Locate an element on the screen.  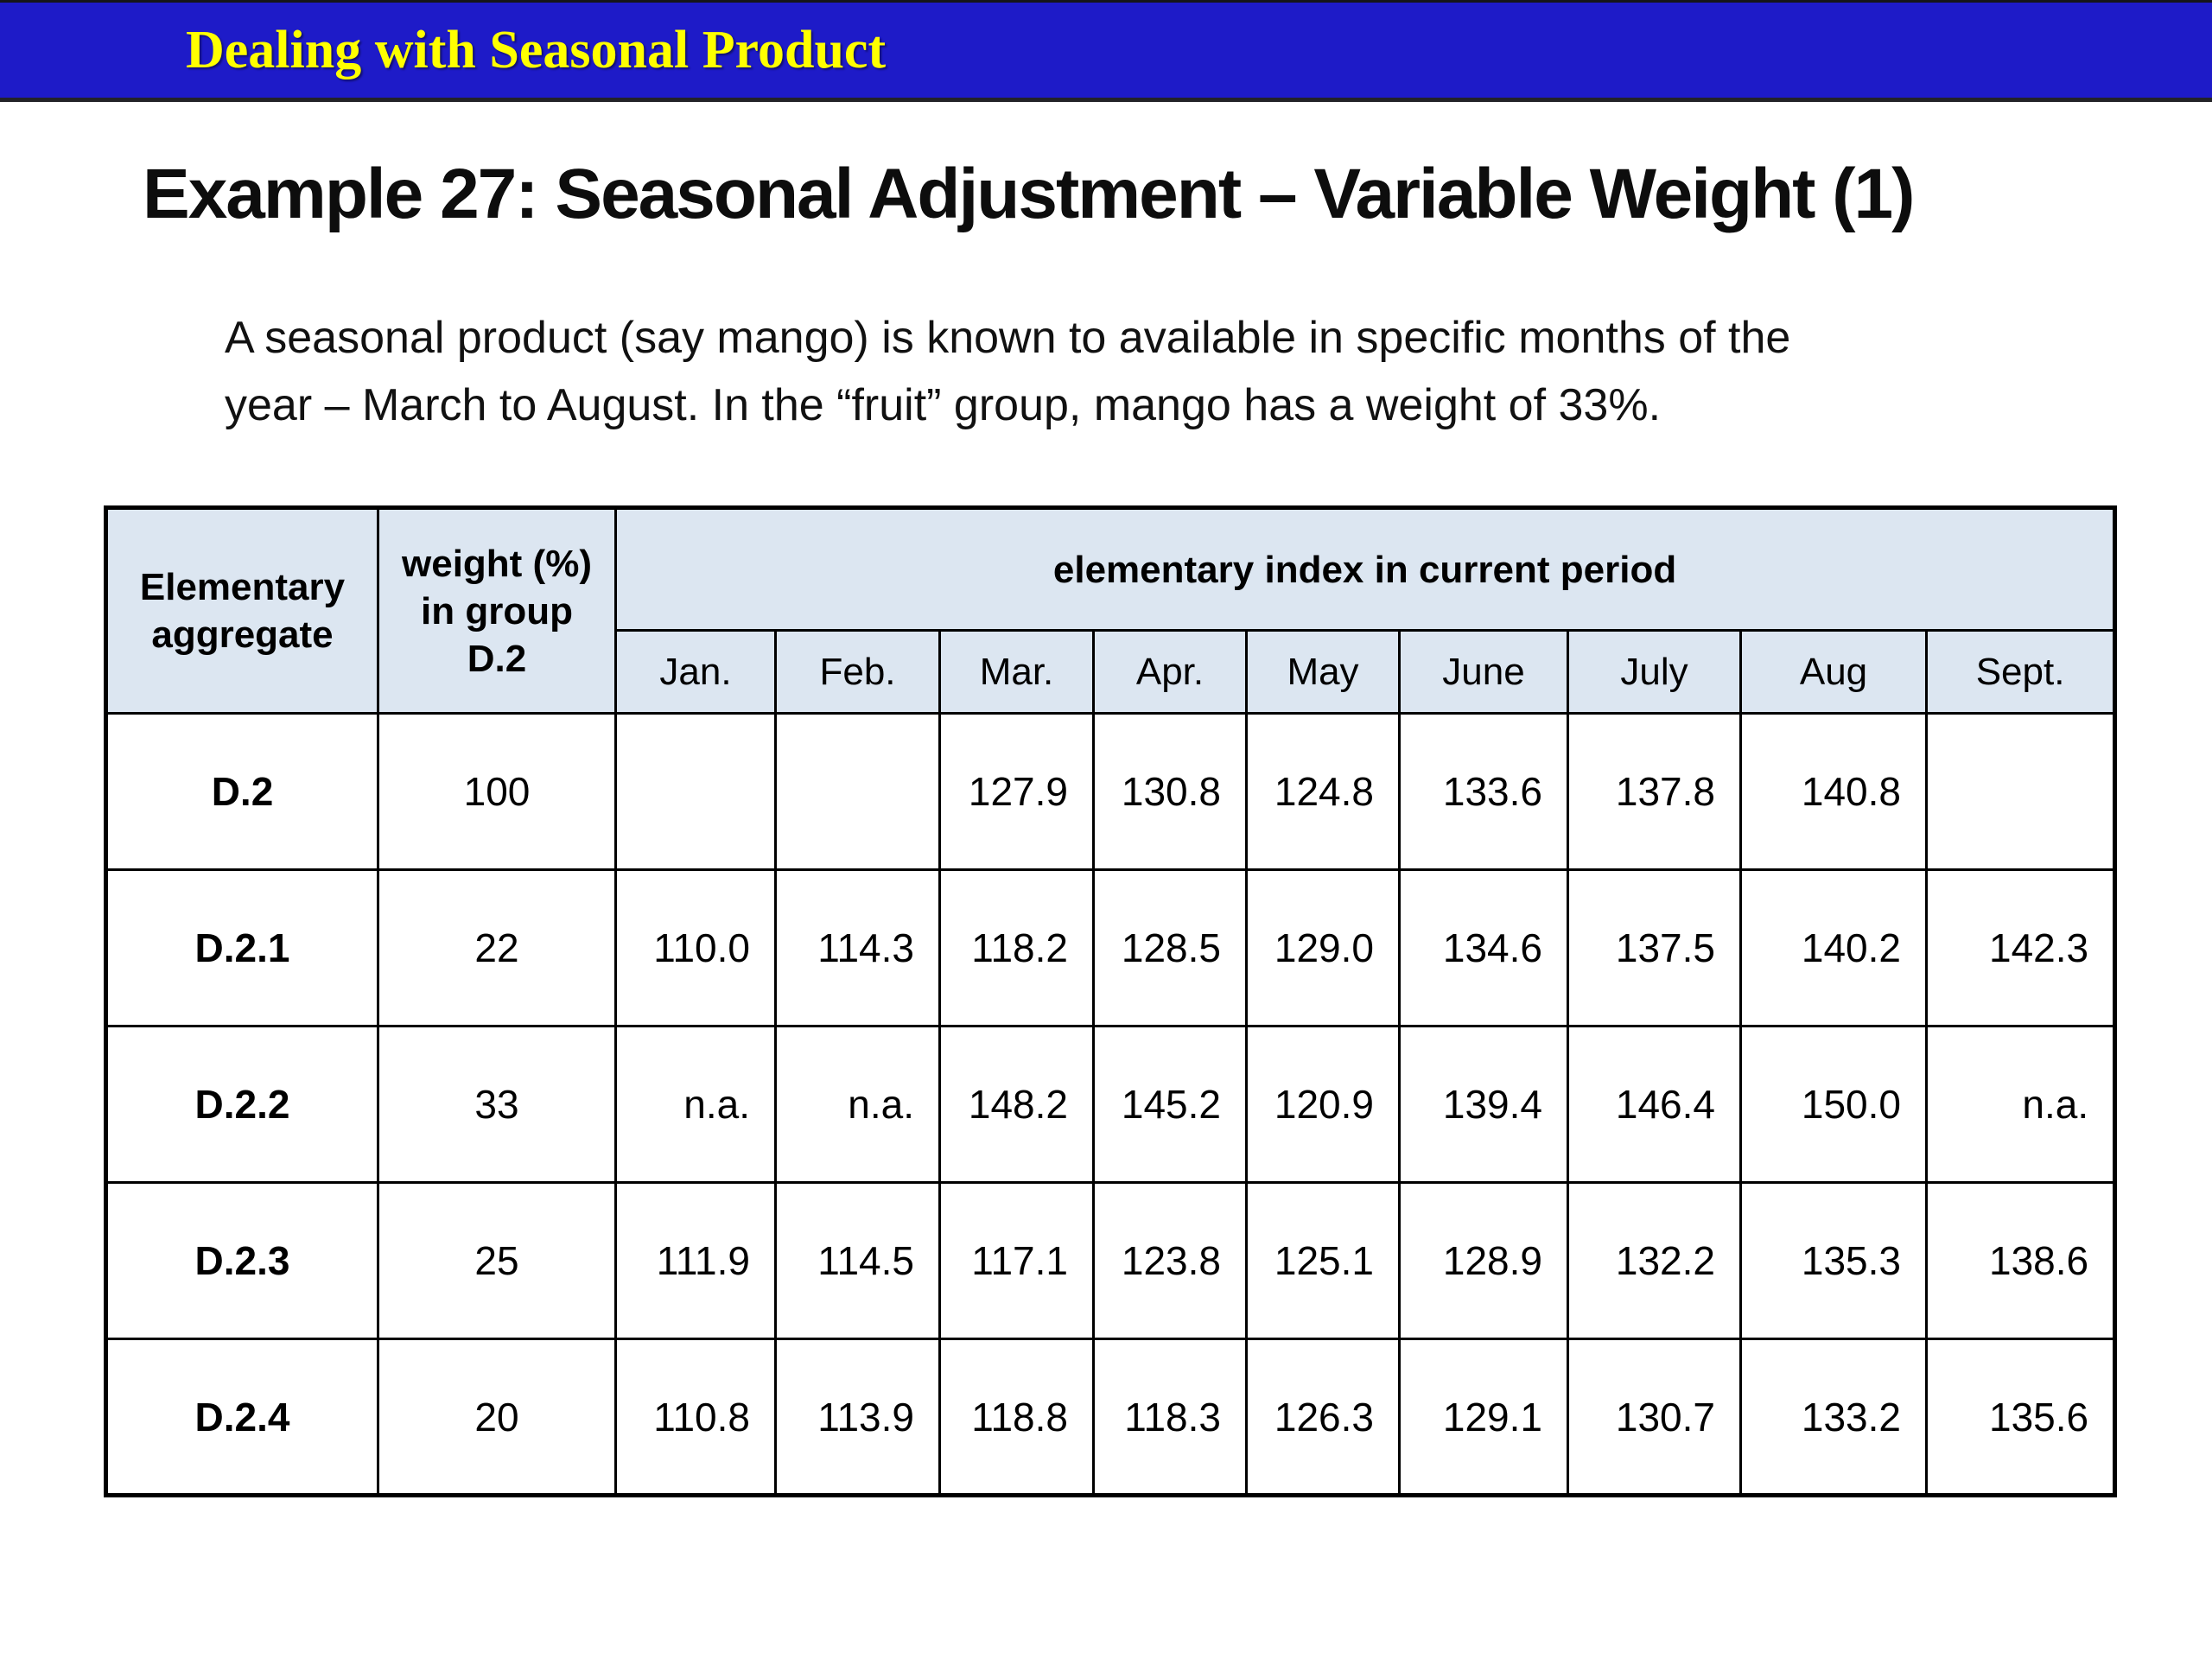
col-header-weight-in-group: weight (%) in group D.2 is located at coordinates (497, 610).